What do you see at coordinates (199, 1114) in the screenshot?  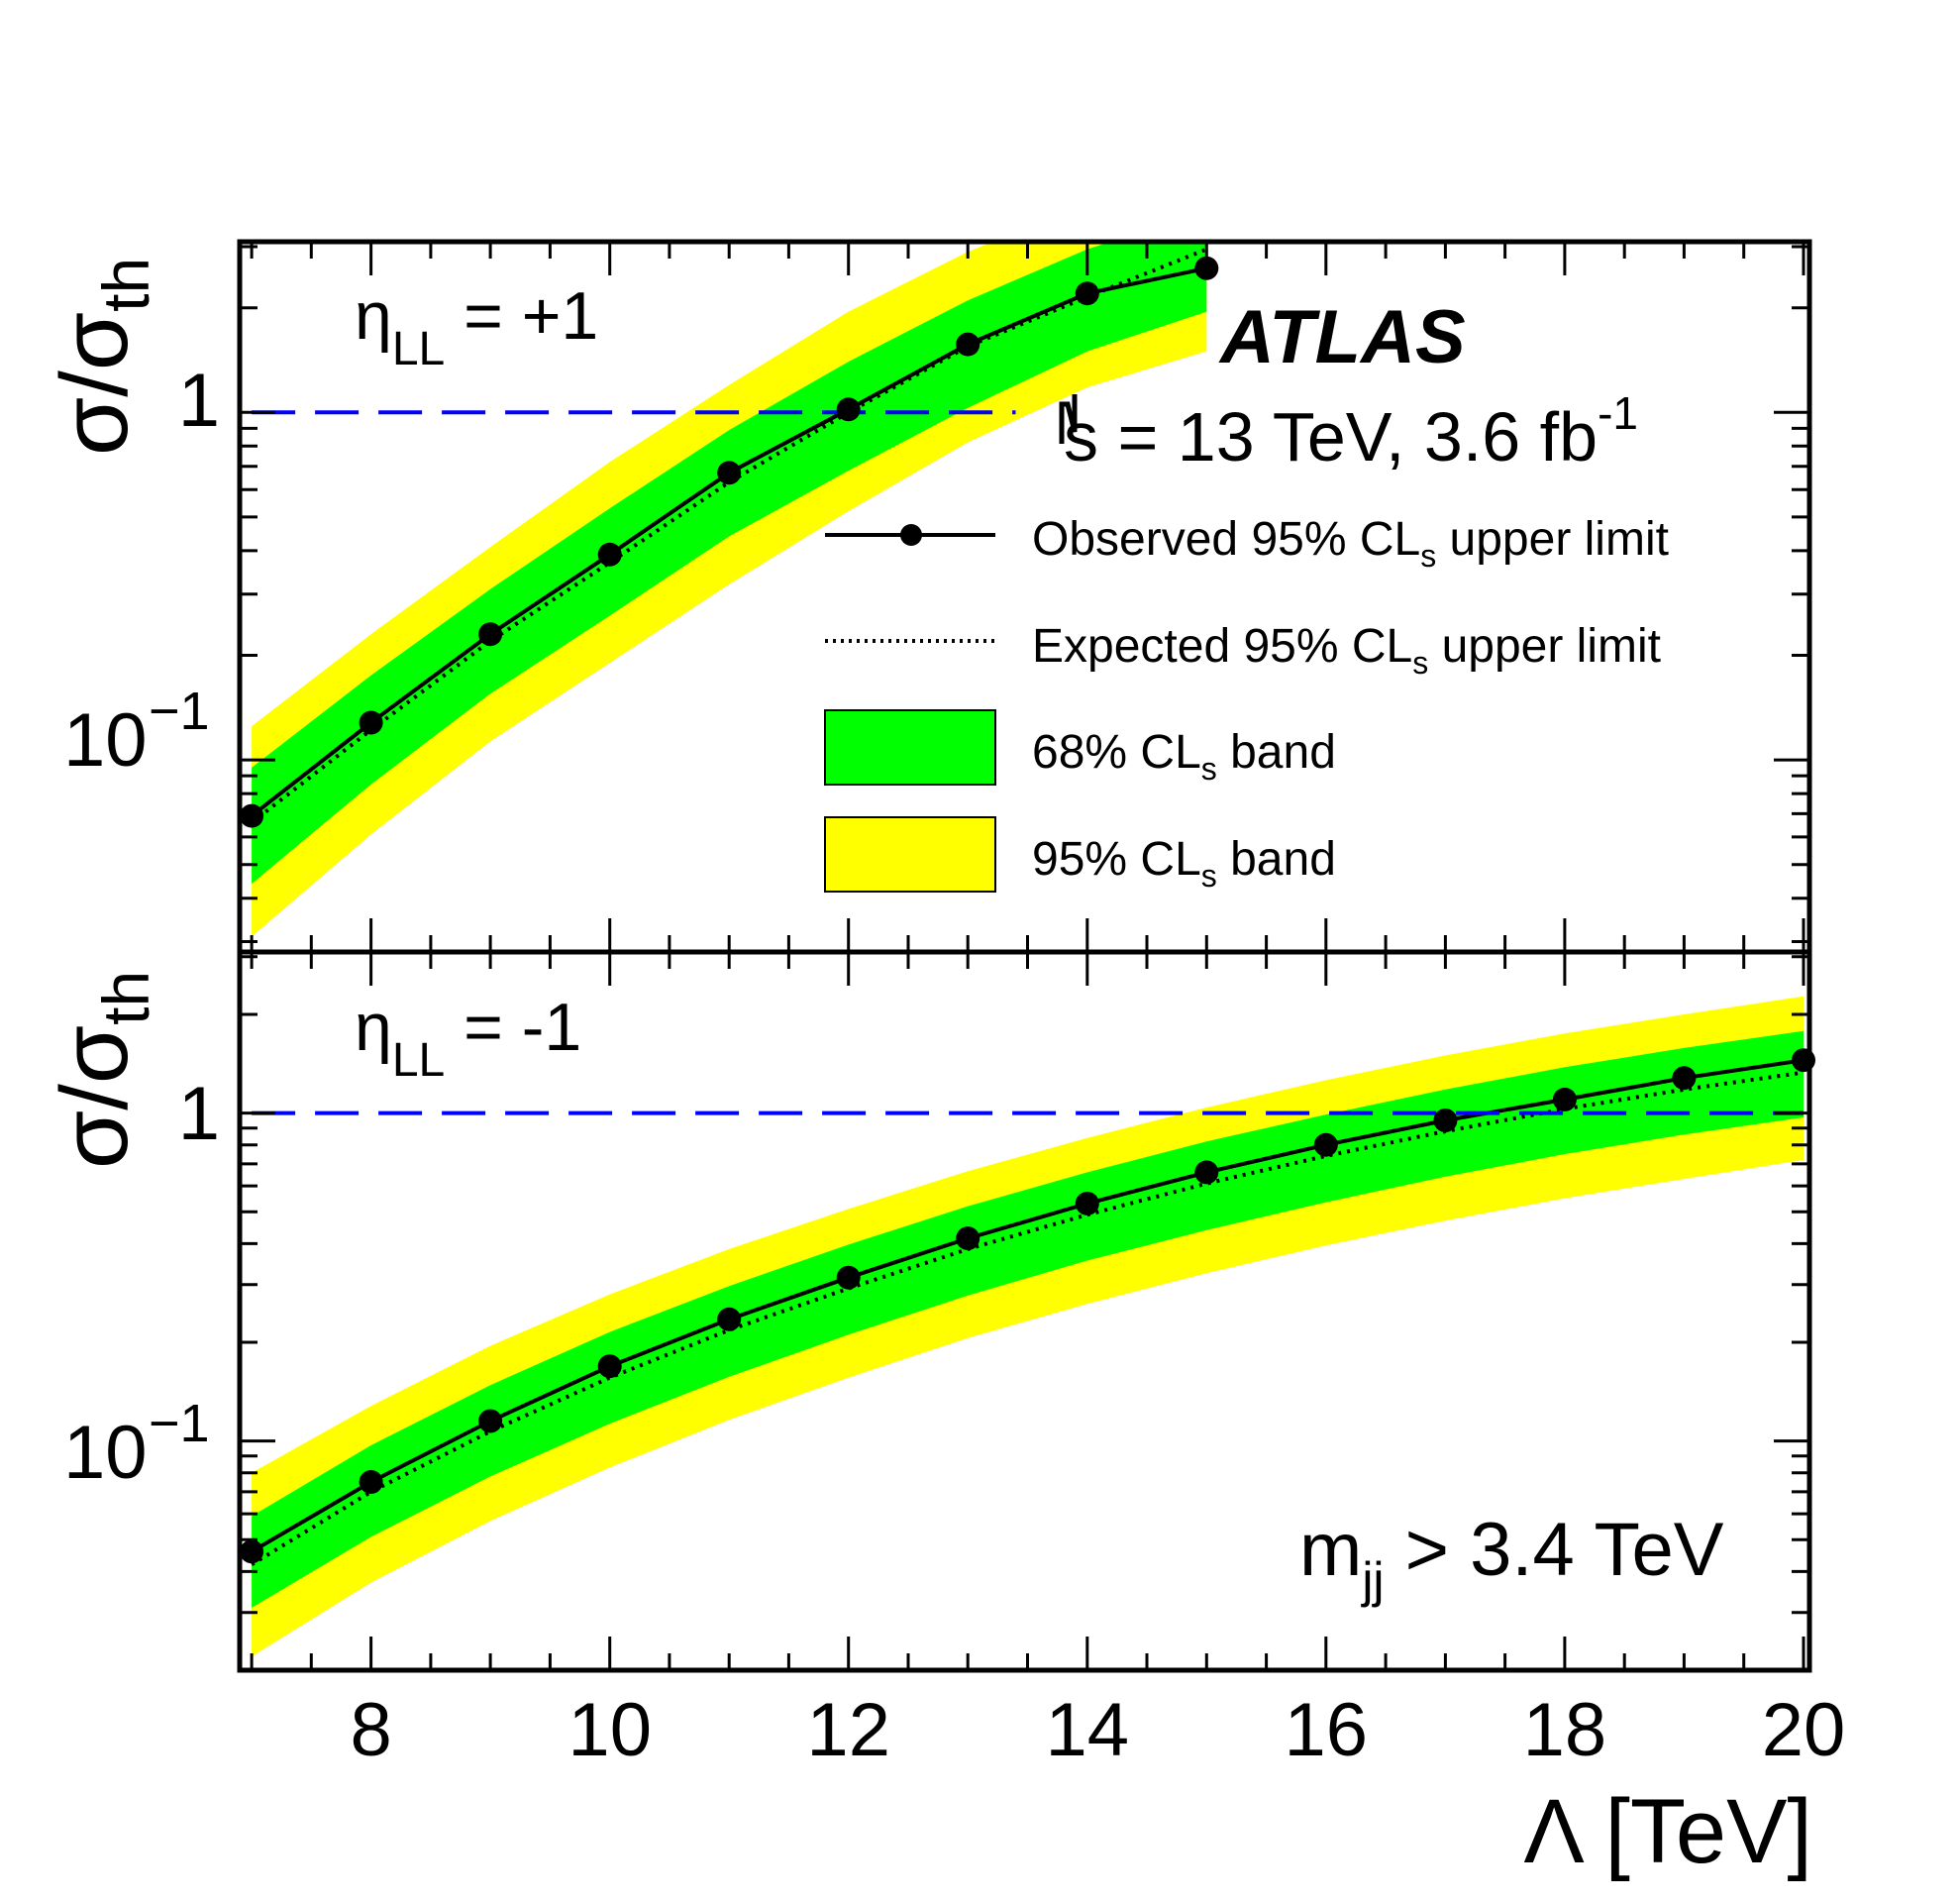 I see `lower-ytick-1: 1` at bounding box center [199, 1114].